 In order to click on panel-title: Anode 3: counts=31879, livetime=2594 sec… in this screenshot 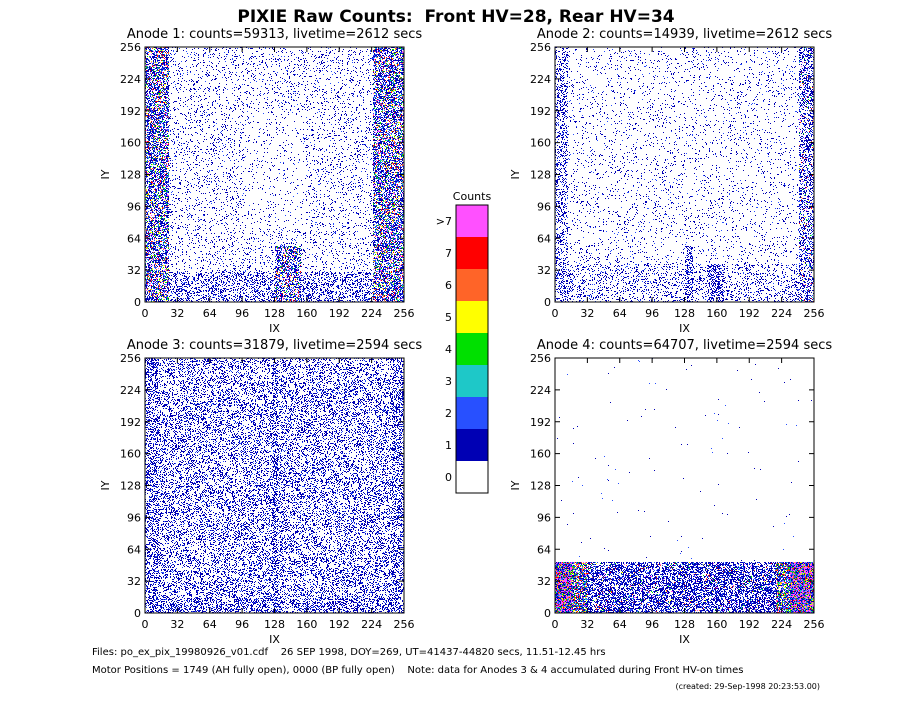, I will do `click(275, 345)`.